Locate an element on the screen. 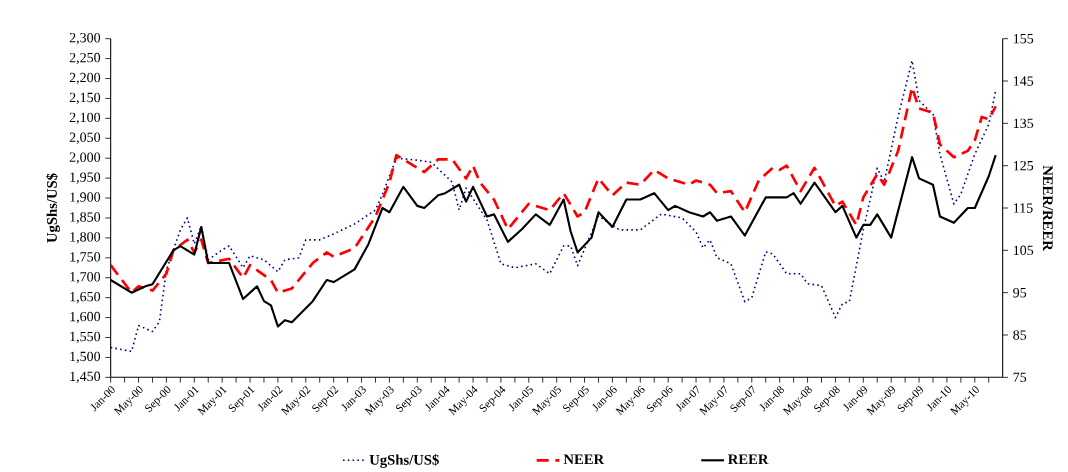 The width and height of the screenshot is (1068, 472). y-tick-label: 1,550 is located at coordinates (85, 337).